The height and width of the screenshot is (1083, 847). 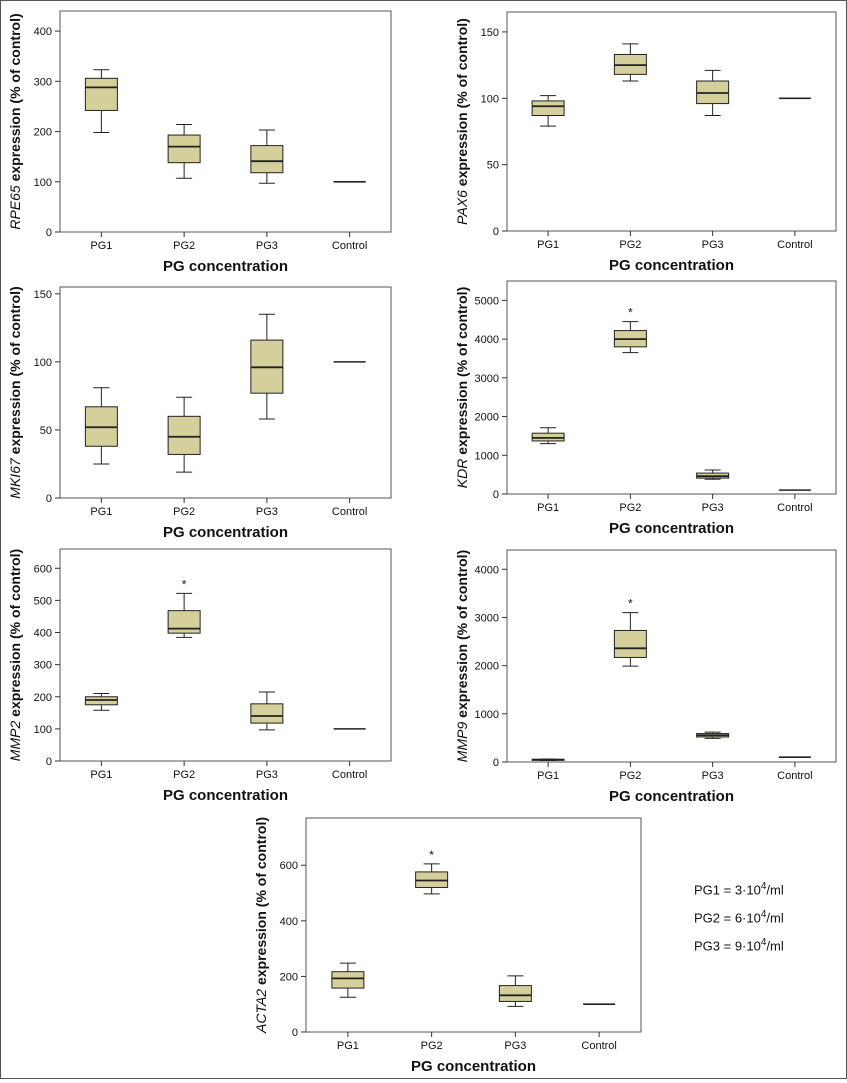 I want to click on y-axis-label: PAX6 expression (% of control), so click(x=462, y=121).